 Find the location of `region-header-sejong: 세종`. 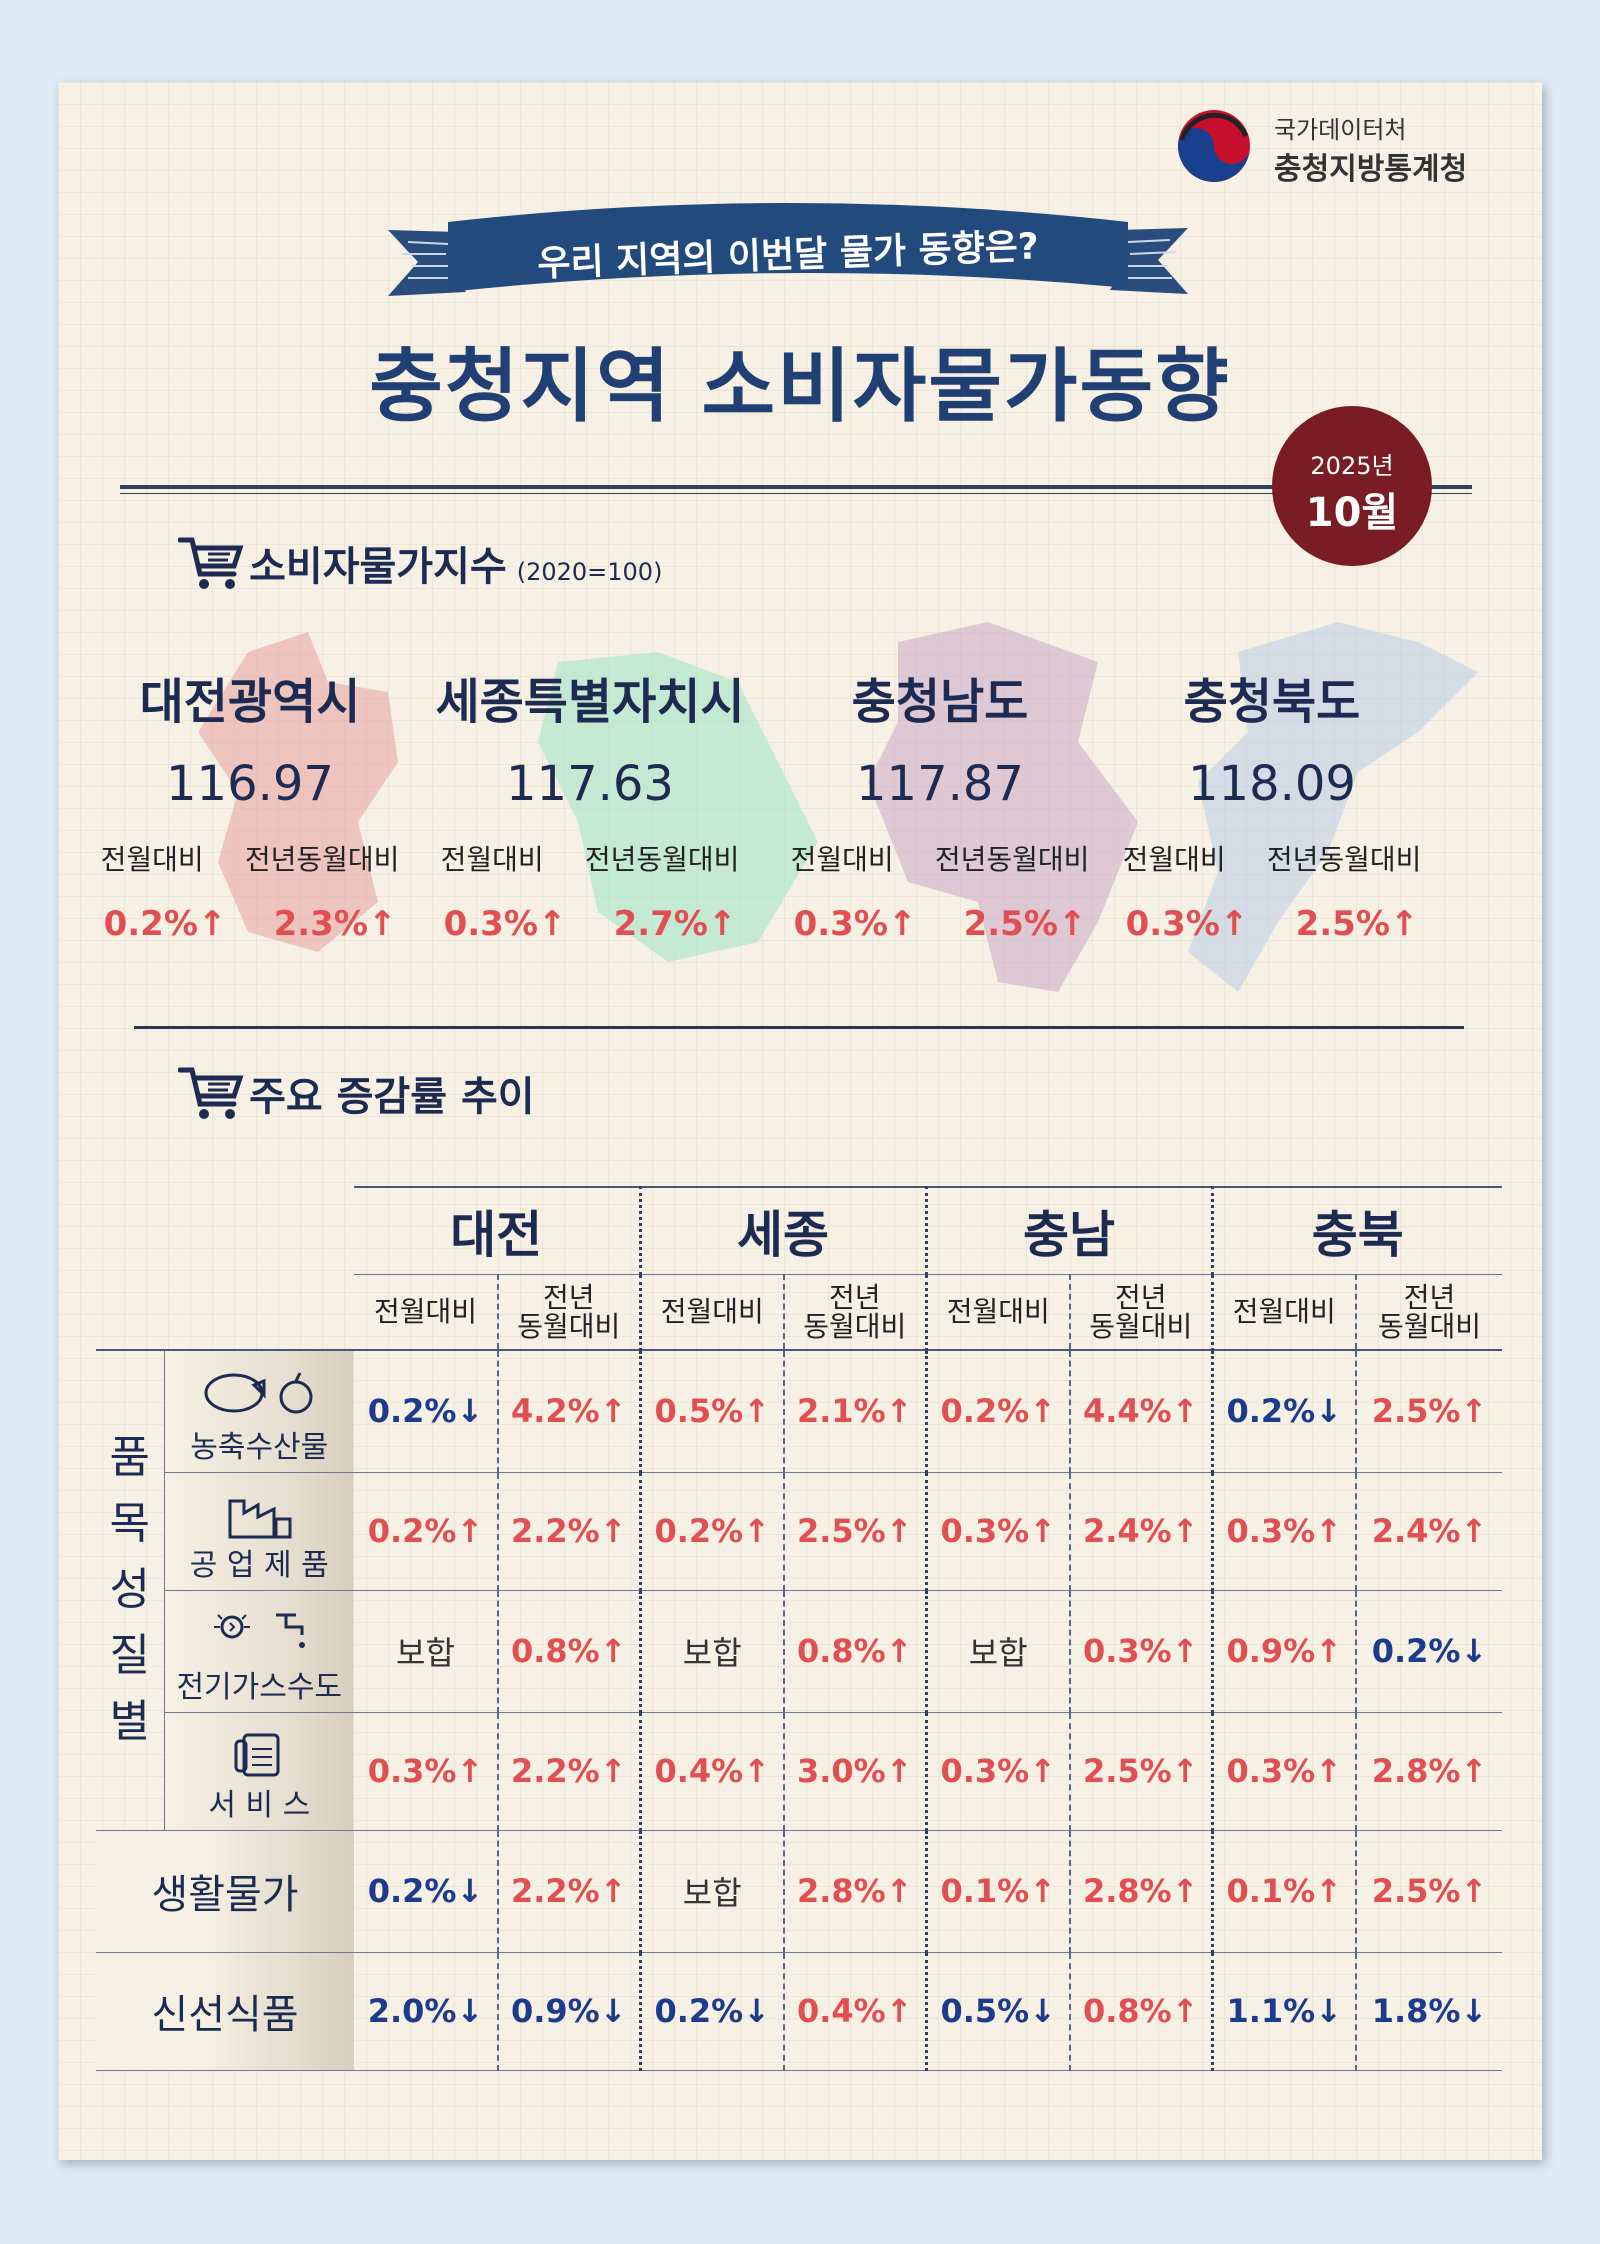

region-header-sejong: 세종 is located at coordinates (784, 1230).